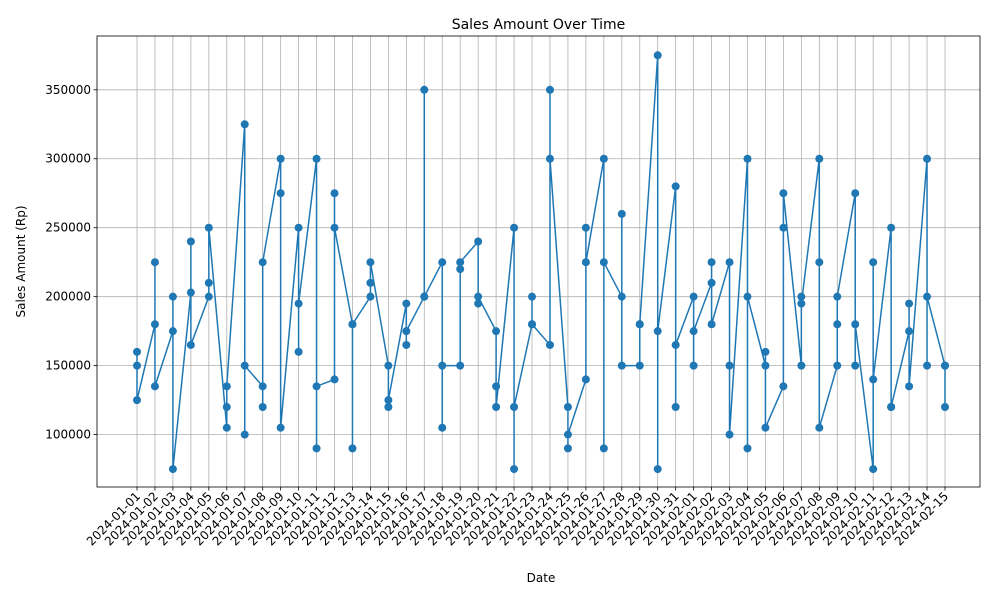 Image resolution: width=1000 pixels, height=600 pixels. What do you see at coordinates (68, 159) in the screenshot?
I see `y-tick-label: 300000` at bounding box center [68, 159].